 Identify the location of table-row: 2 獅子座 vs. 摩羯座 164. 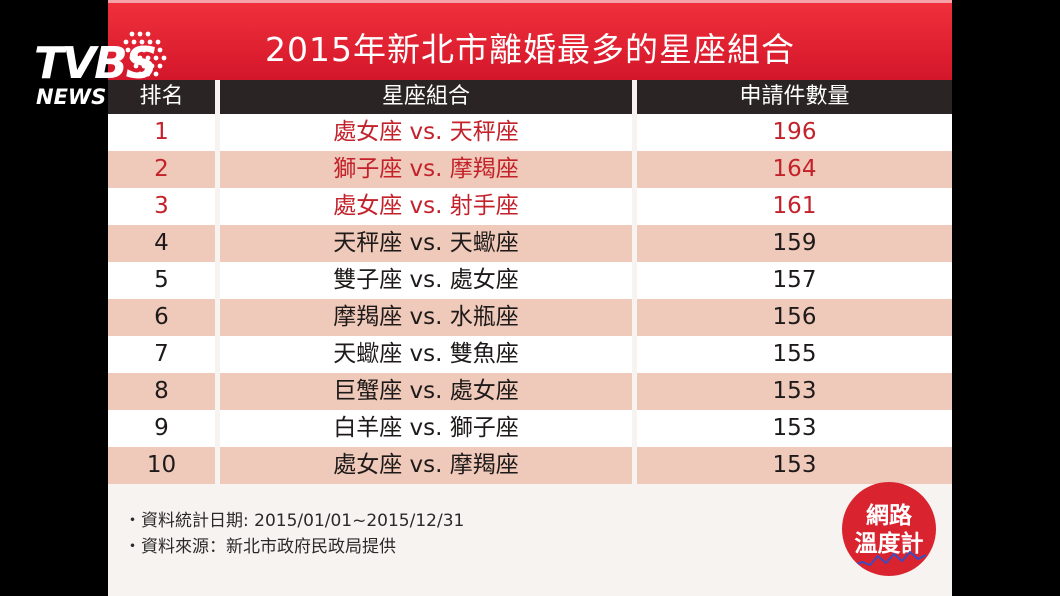
(530, 169).